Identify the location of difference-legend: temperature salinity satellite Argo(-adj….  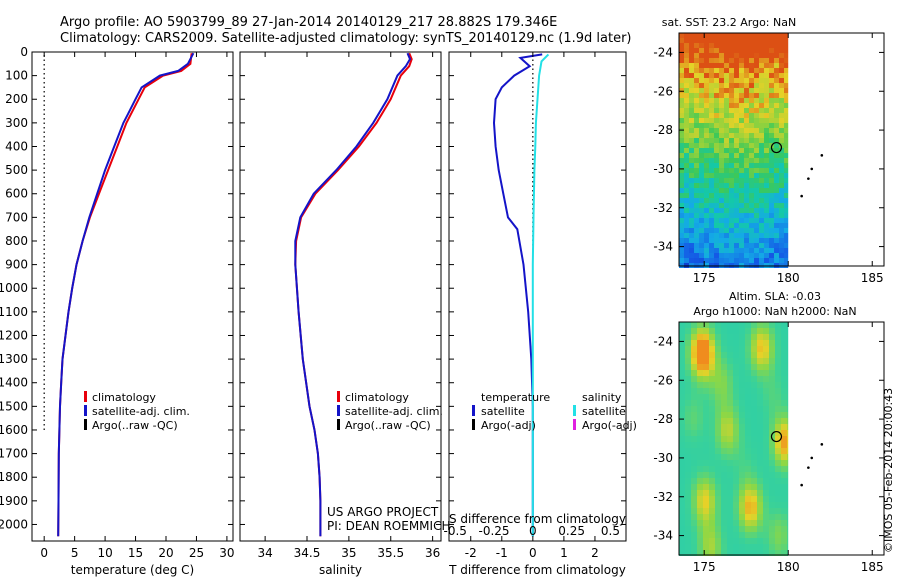
(554, 411).